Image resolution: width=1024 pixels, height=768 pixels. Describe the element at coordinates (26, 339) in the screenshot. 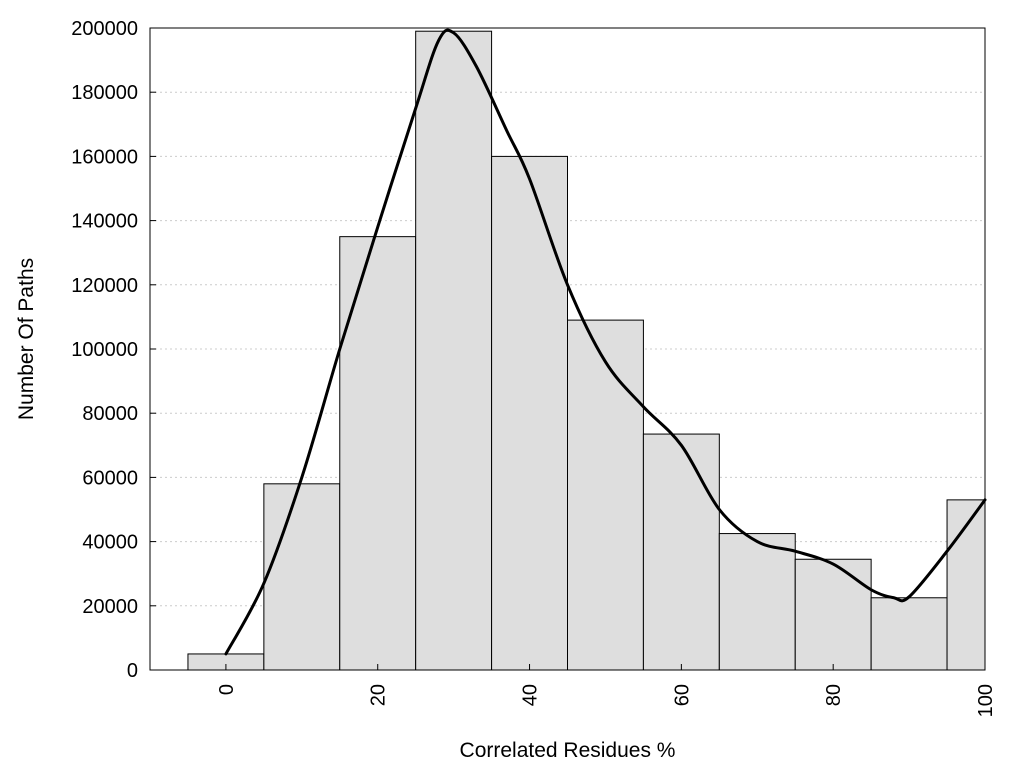

I see `y-axis-label: Number Of Paths` at that location.